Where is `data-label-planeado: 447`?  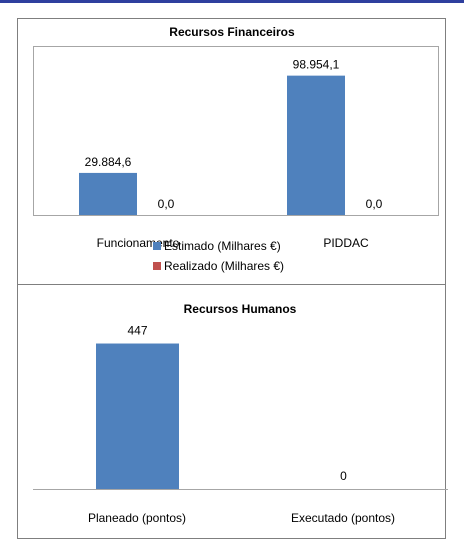 data-label-planeado: 447 is located at coordinates (137, 331).